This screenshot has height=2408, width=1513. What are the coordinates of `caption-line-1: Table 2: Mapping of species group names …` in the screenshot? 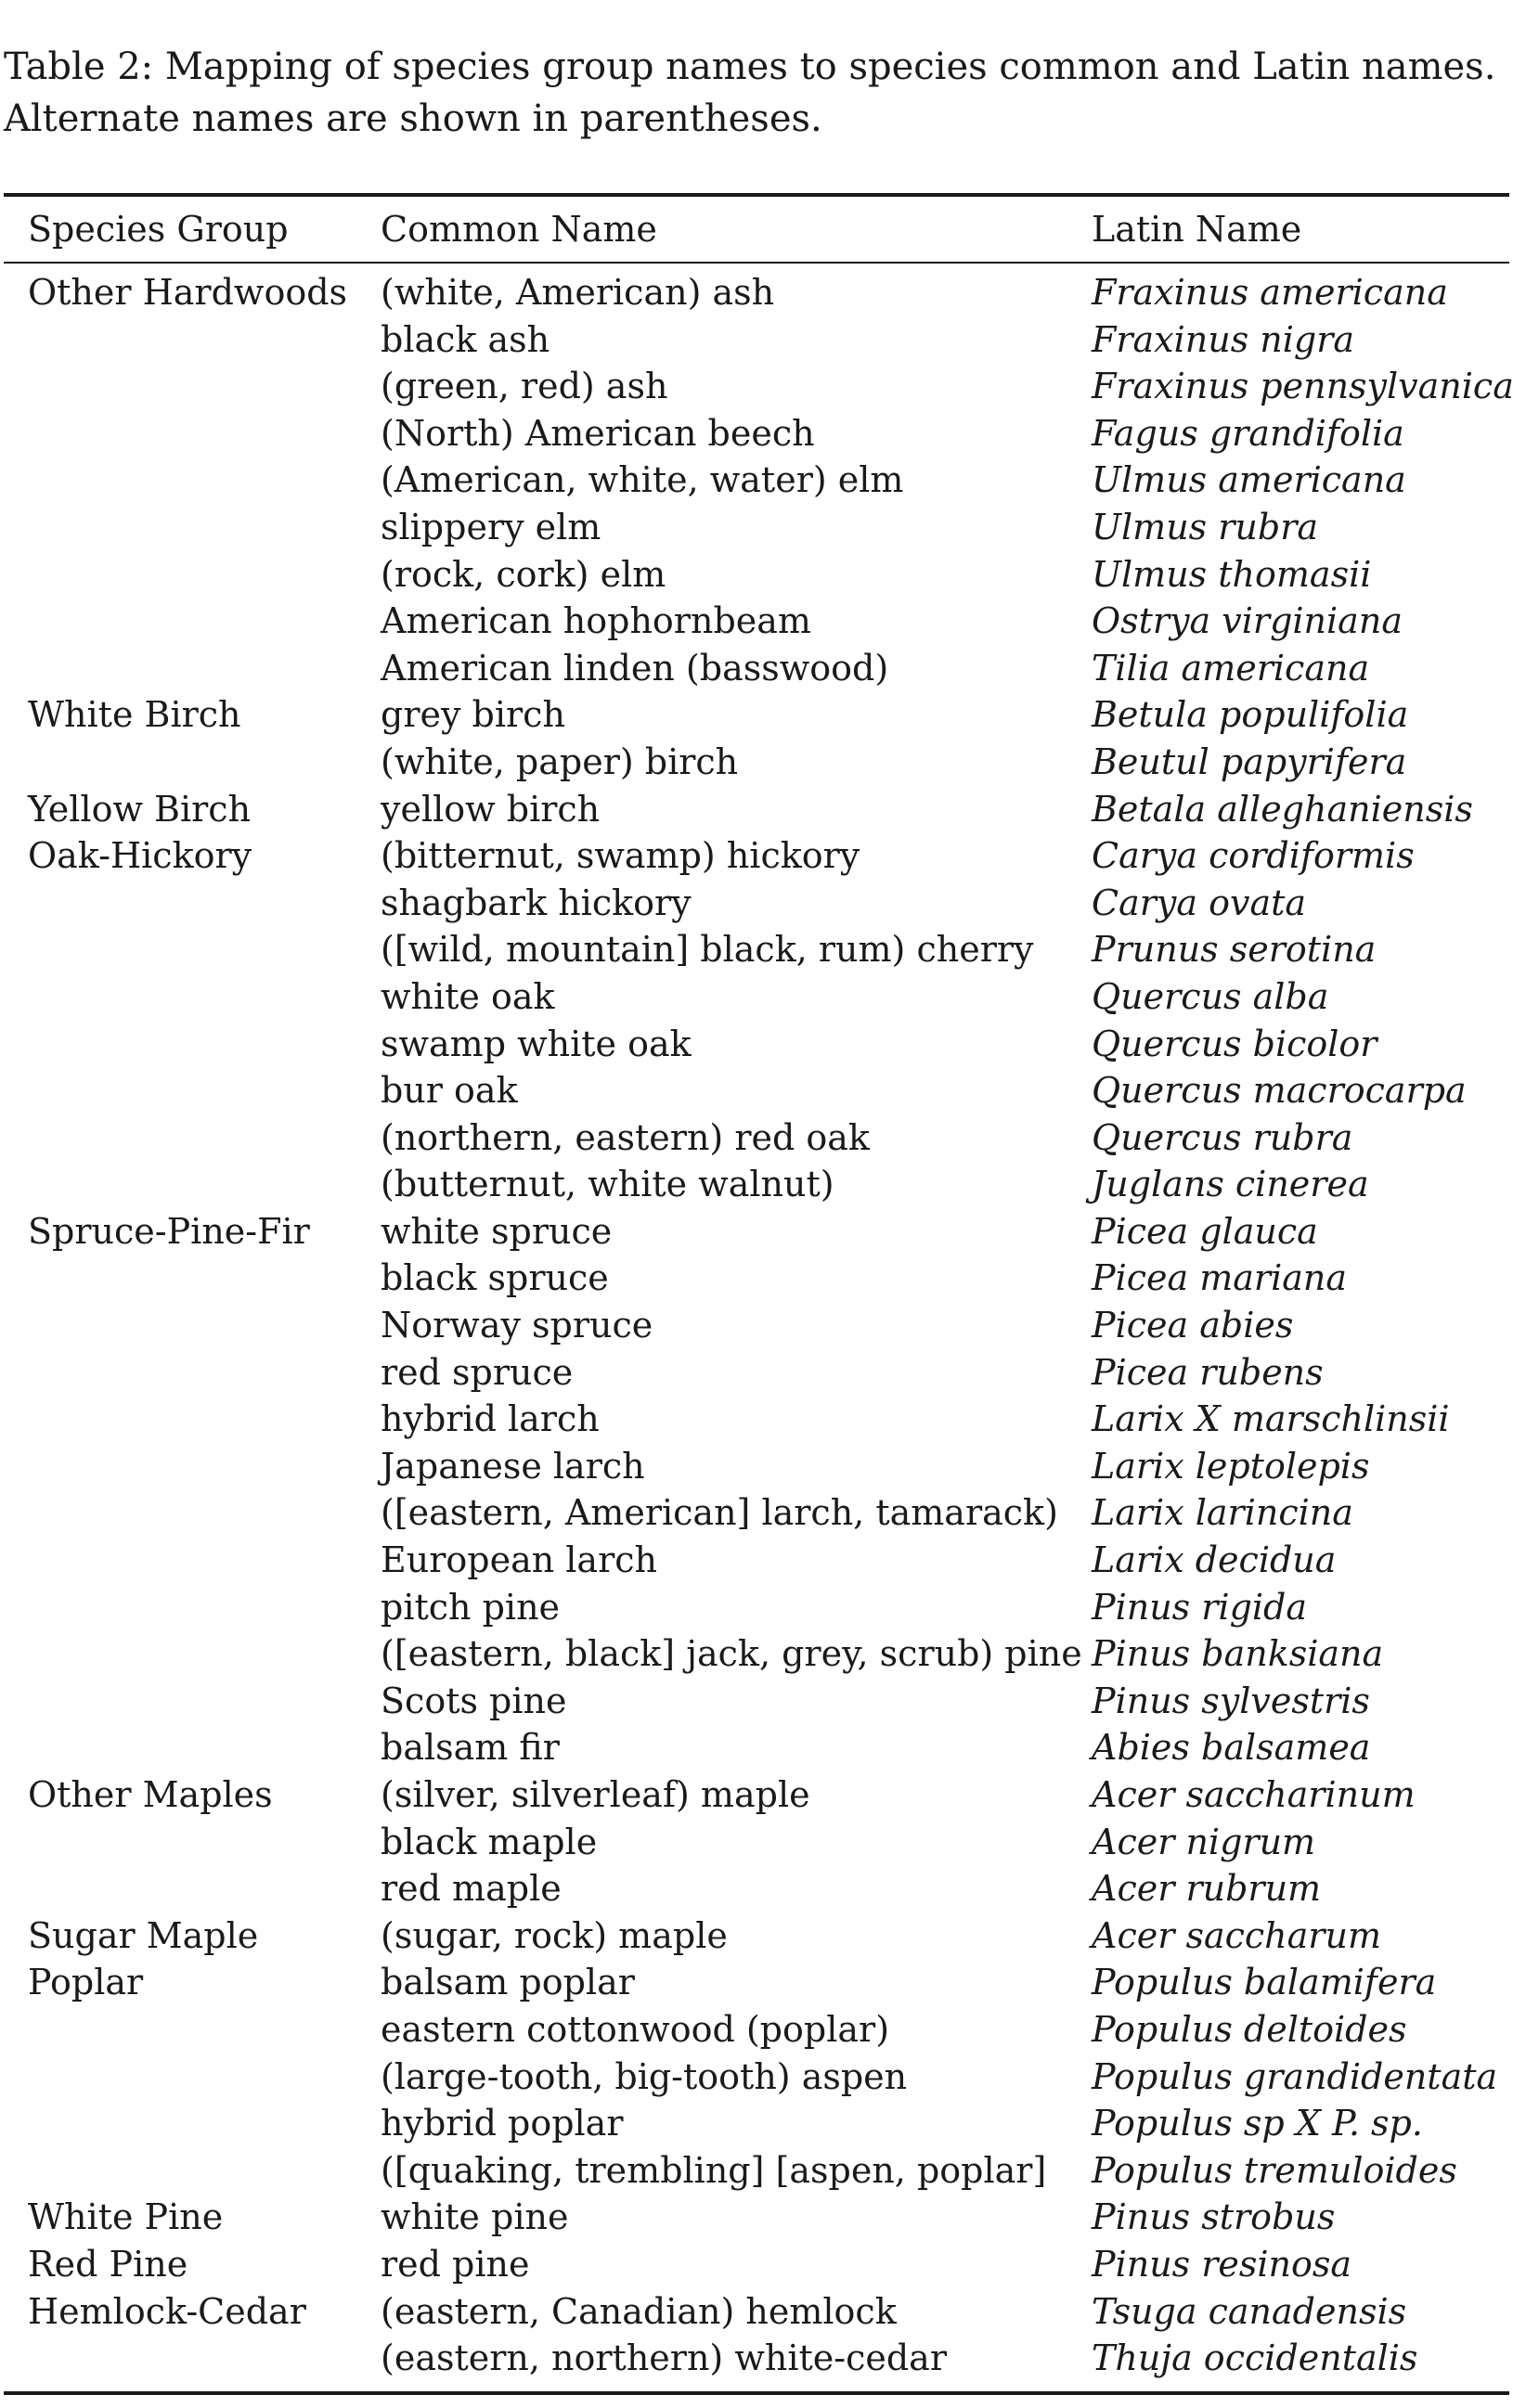 It's located at (750, 67).